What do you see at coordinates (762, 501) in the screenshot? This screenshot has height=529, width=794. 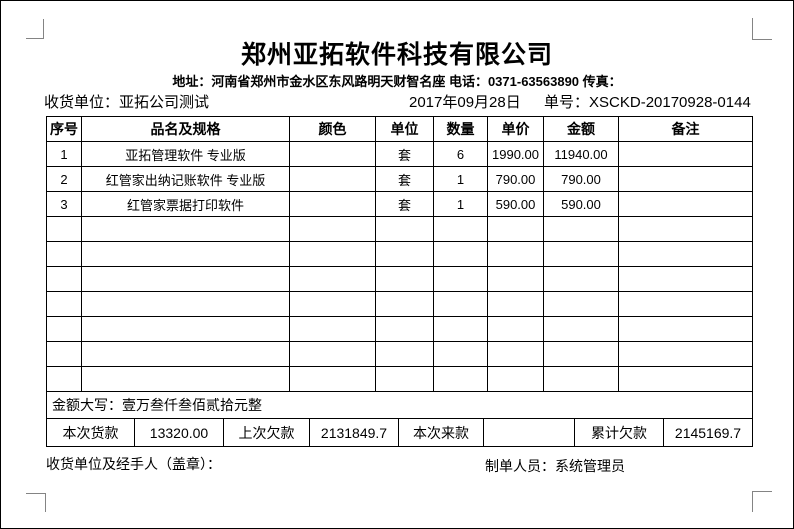 I see `print-margin-mark-bottom-right` at bounding box center [762, 501].